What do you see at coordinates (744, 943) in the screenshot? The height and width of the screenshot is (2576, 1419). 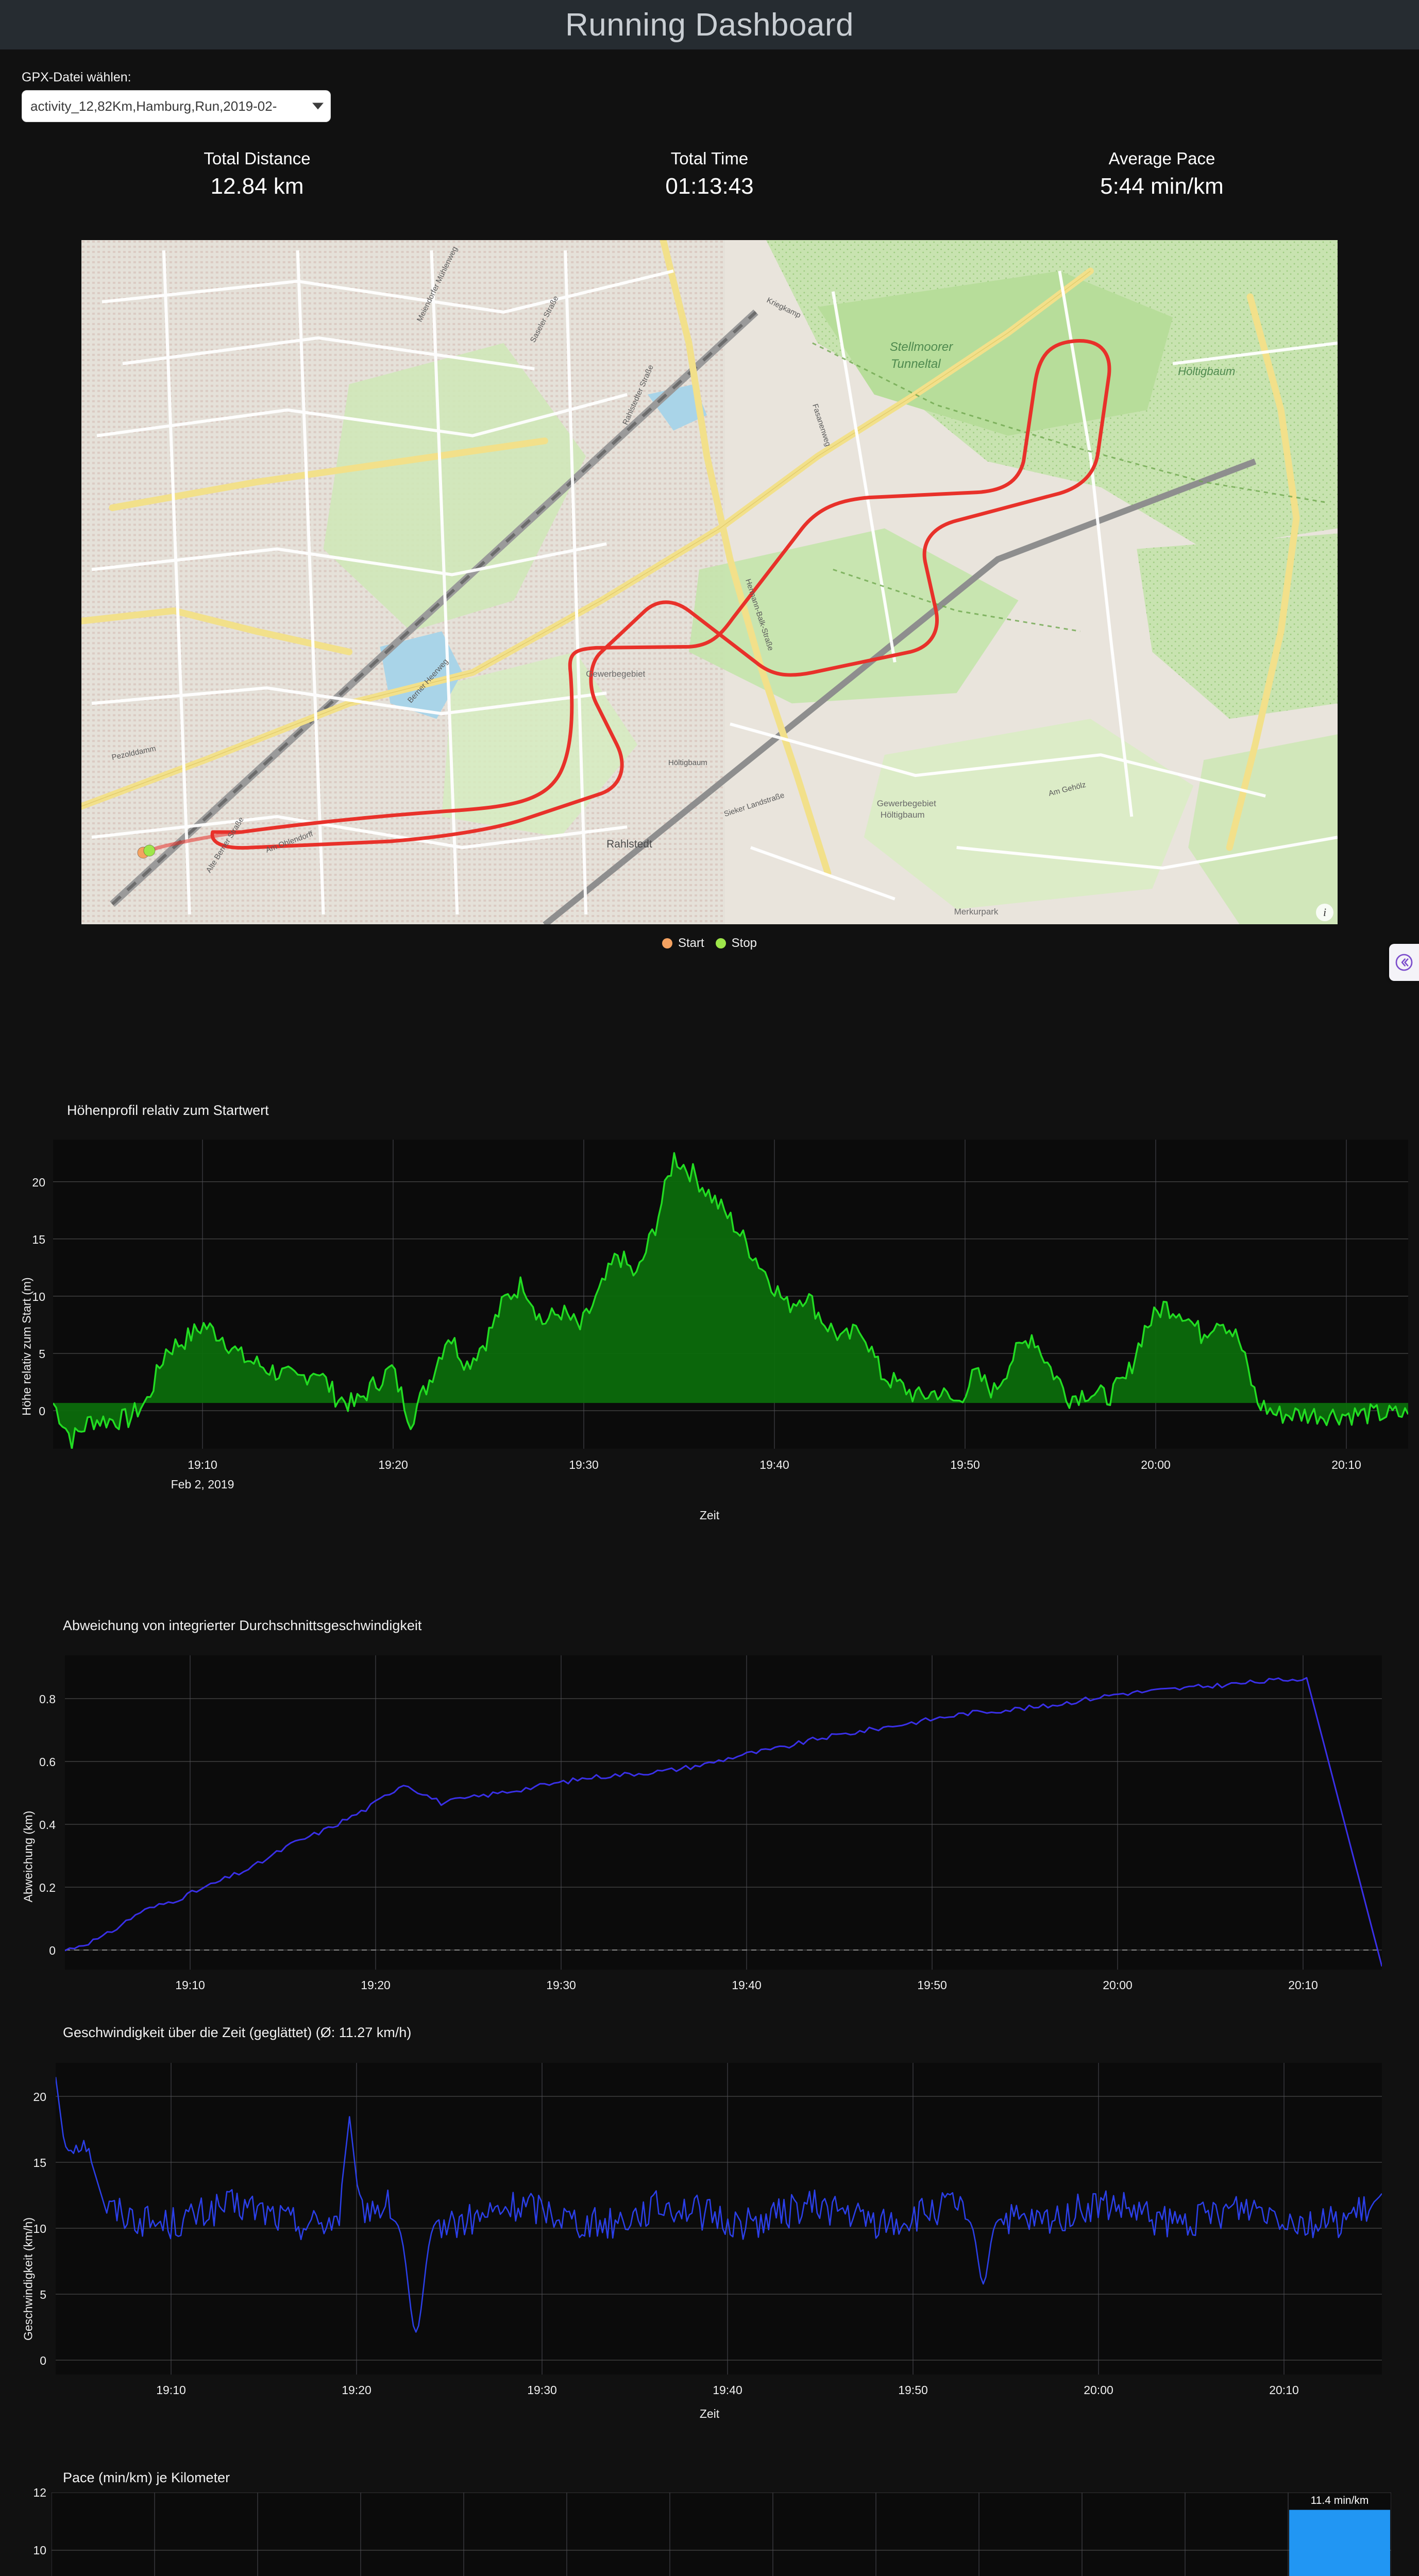 I see `legend-label: Stop` at bounding box center [744, 943].